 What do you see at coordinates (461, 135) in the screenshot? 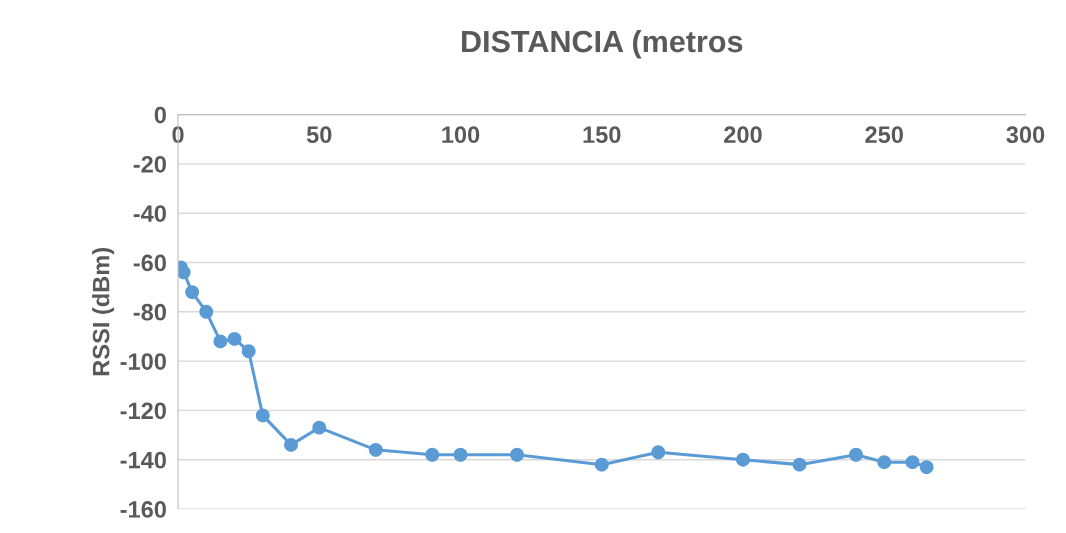
I see `x-tick-label: 100` at bounding box center [461, 135].